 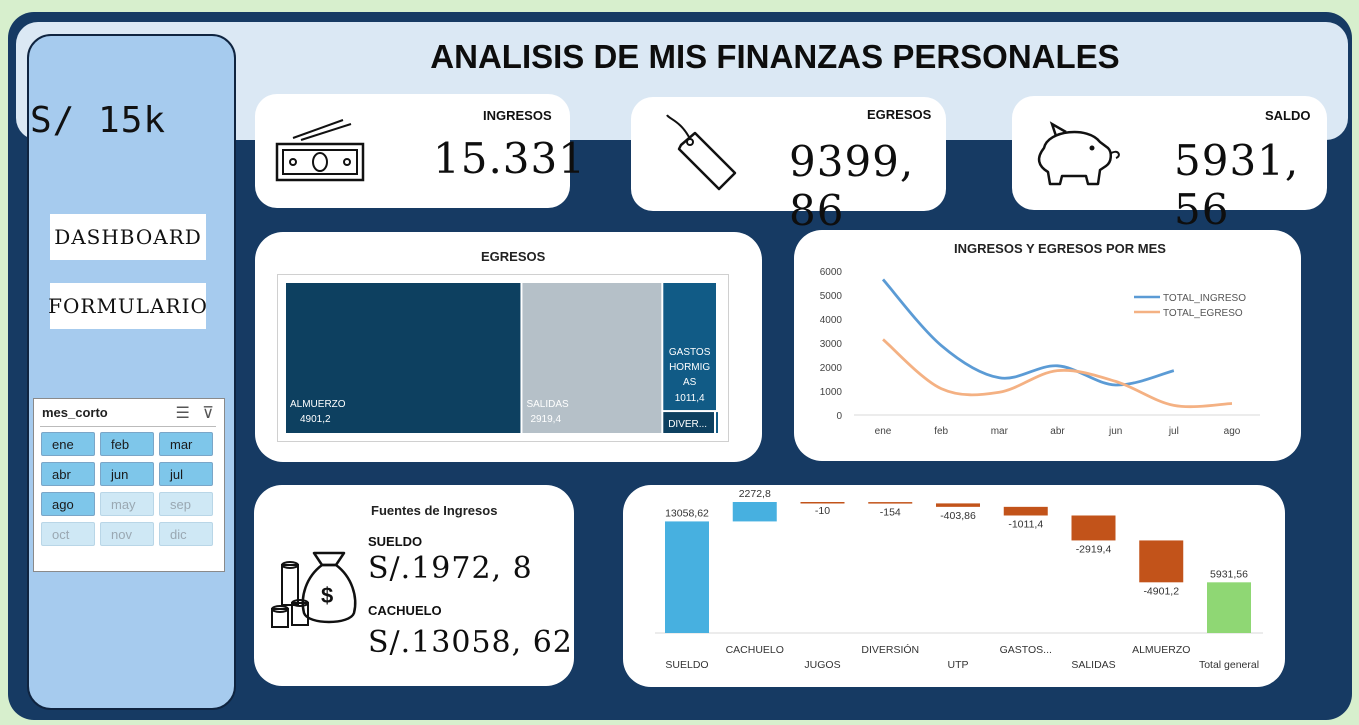 I want to click on y-tick-label: 2000, so click(x=831, y=368).